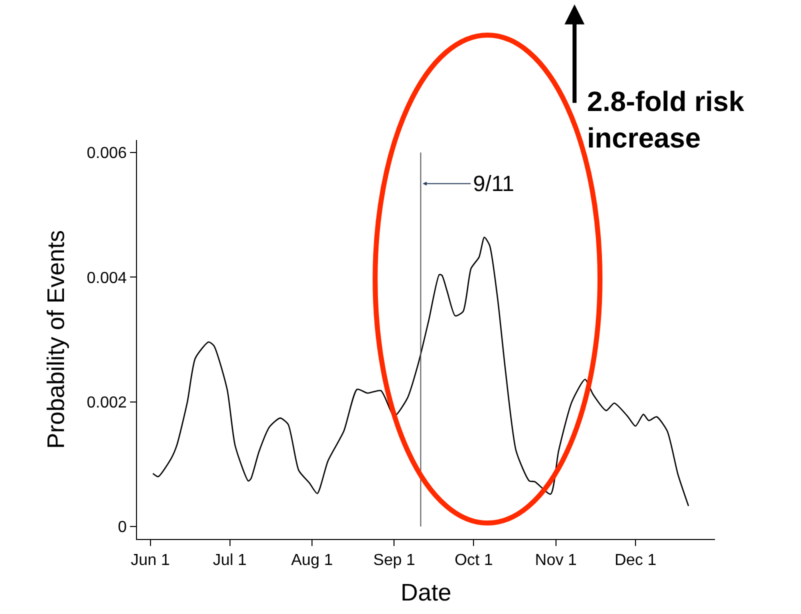  Describe the element at coordinates (122, 527) in the screenshot. I see `y-tick-label: 0` at that location.